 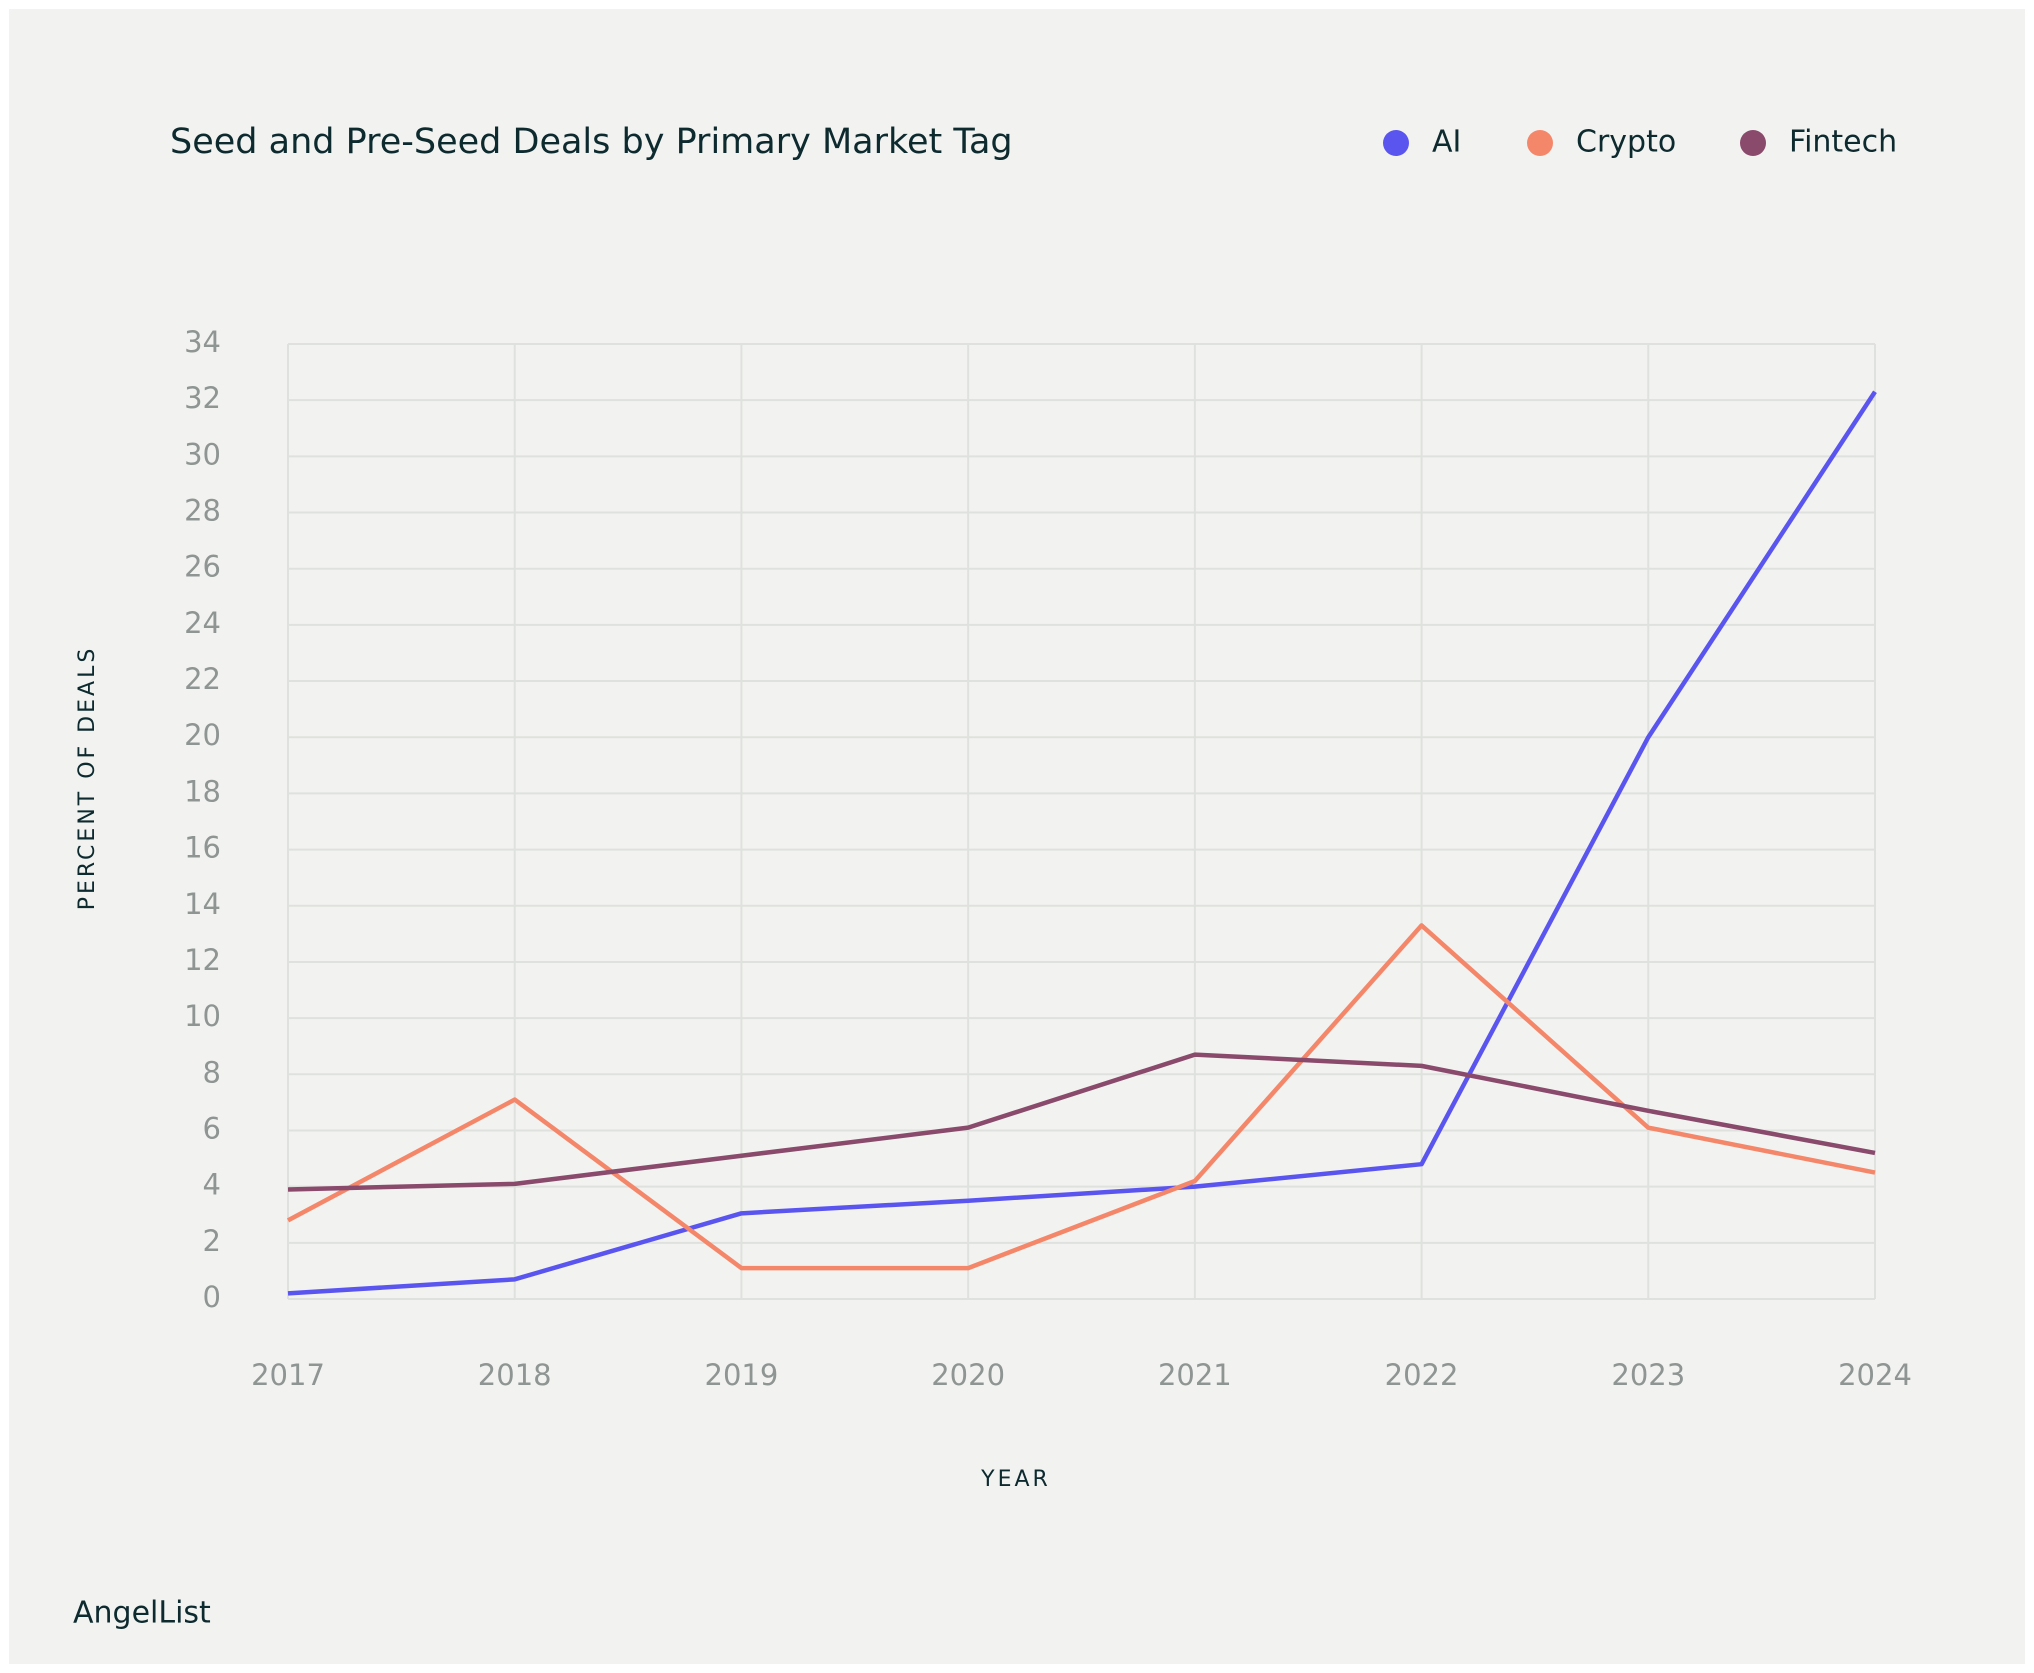 What do you see at coordinates (142, 1613) in the screenshot?
I see `brand: AngelList` at bounding box center [142, 1613].